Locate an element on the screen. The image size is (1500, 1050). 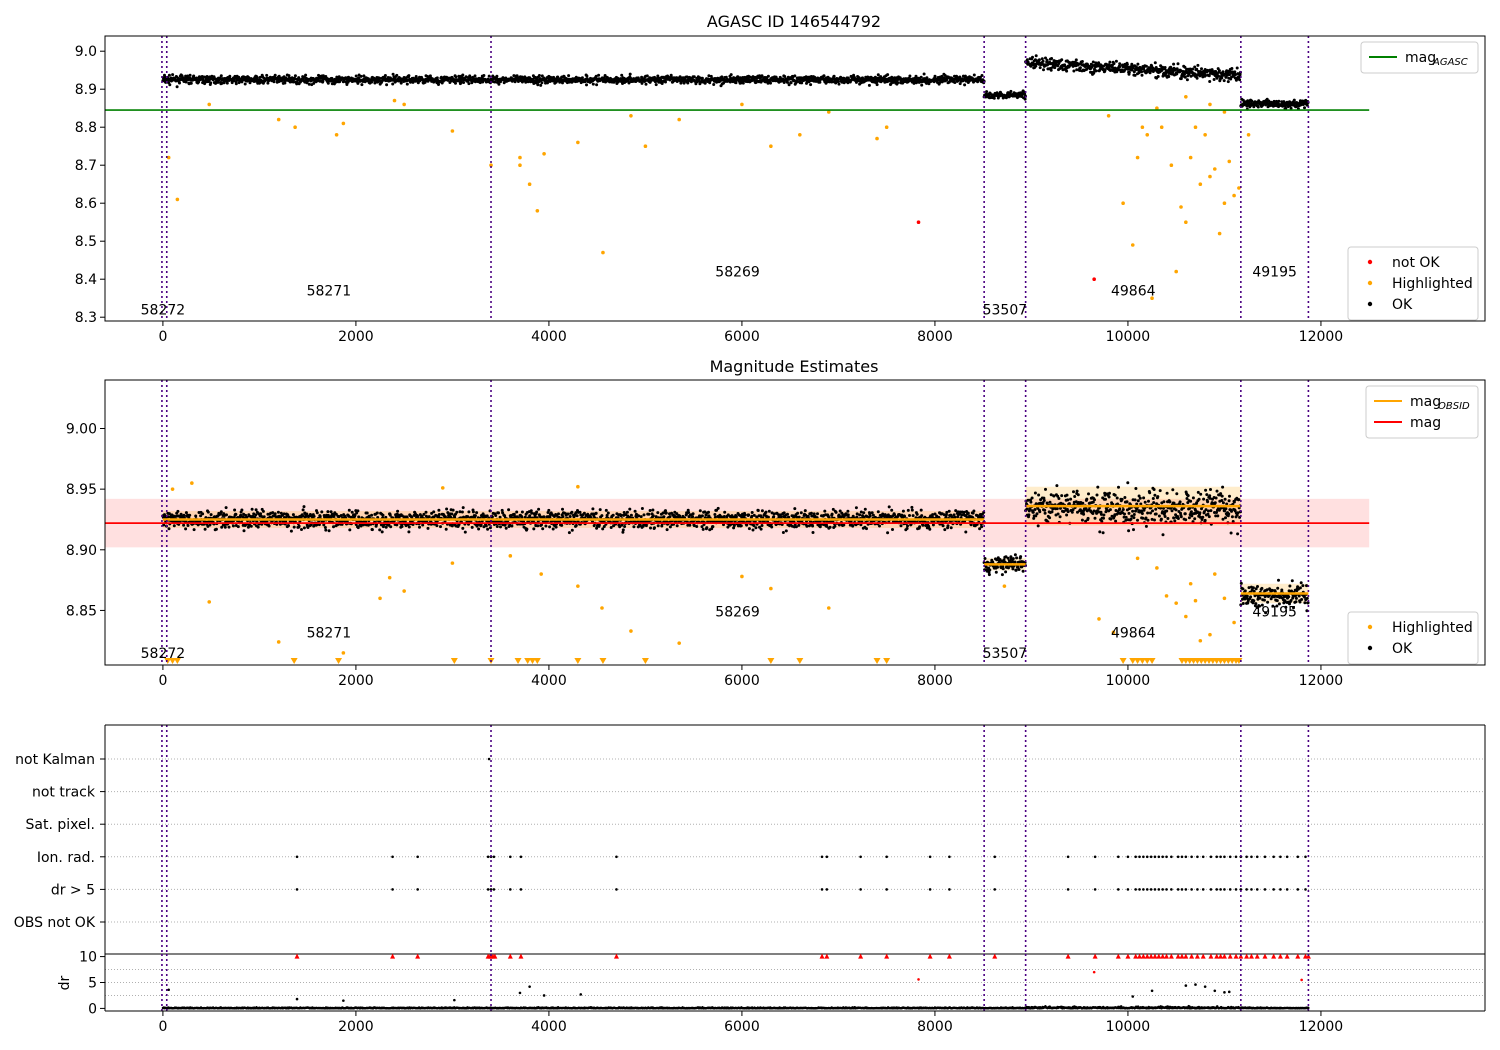
x-tick-label: 8000 is located at coordinates (935, 337).